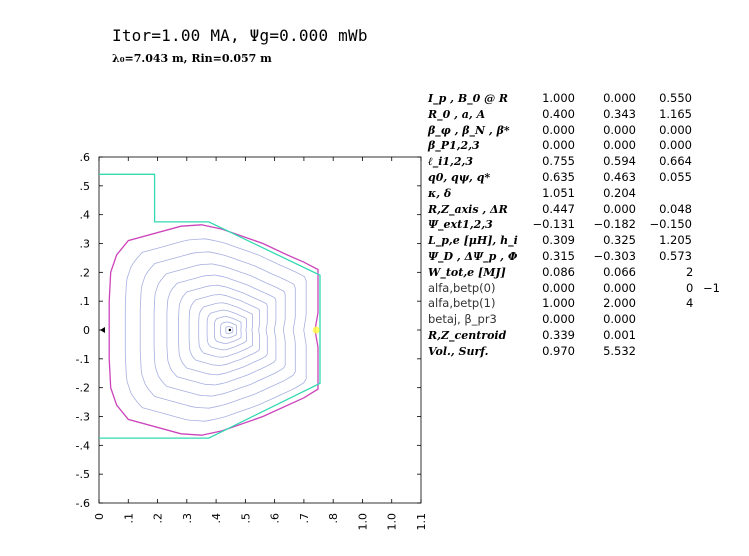 This screenshot has height=556, width=749. What do you see at coordinates (690, 303) in the screenshot?
I see `param-value: 4` at bounding box center [690, 303].